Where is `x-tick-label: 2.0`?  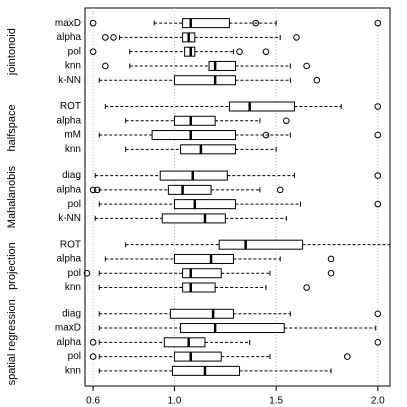 x-tick-label: 2.0 is located at coordinates (378, 401).